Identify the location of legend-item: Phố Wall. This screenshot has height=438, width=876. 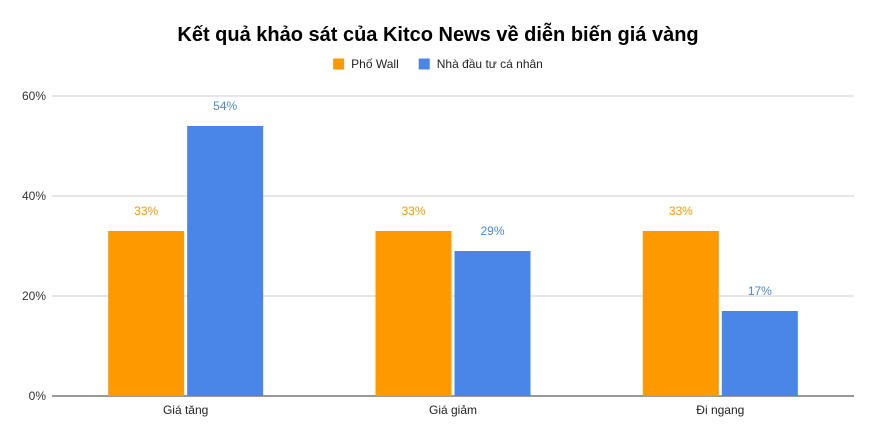
(366, 64).